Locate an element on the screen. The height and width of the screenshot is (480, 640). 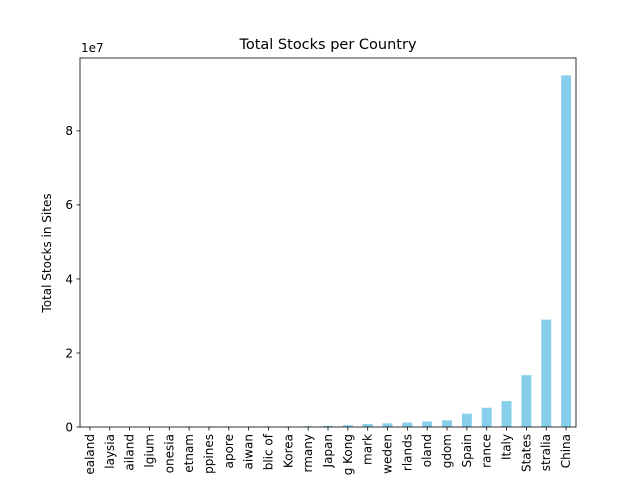
x-tick-label: rlands is located at coordinates (407, 452).